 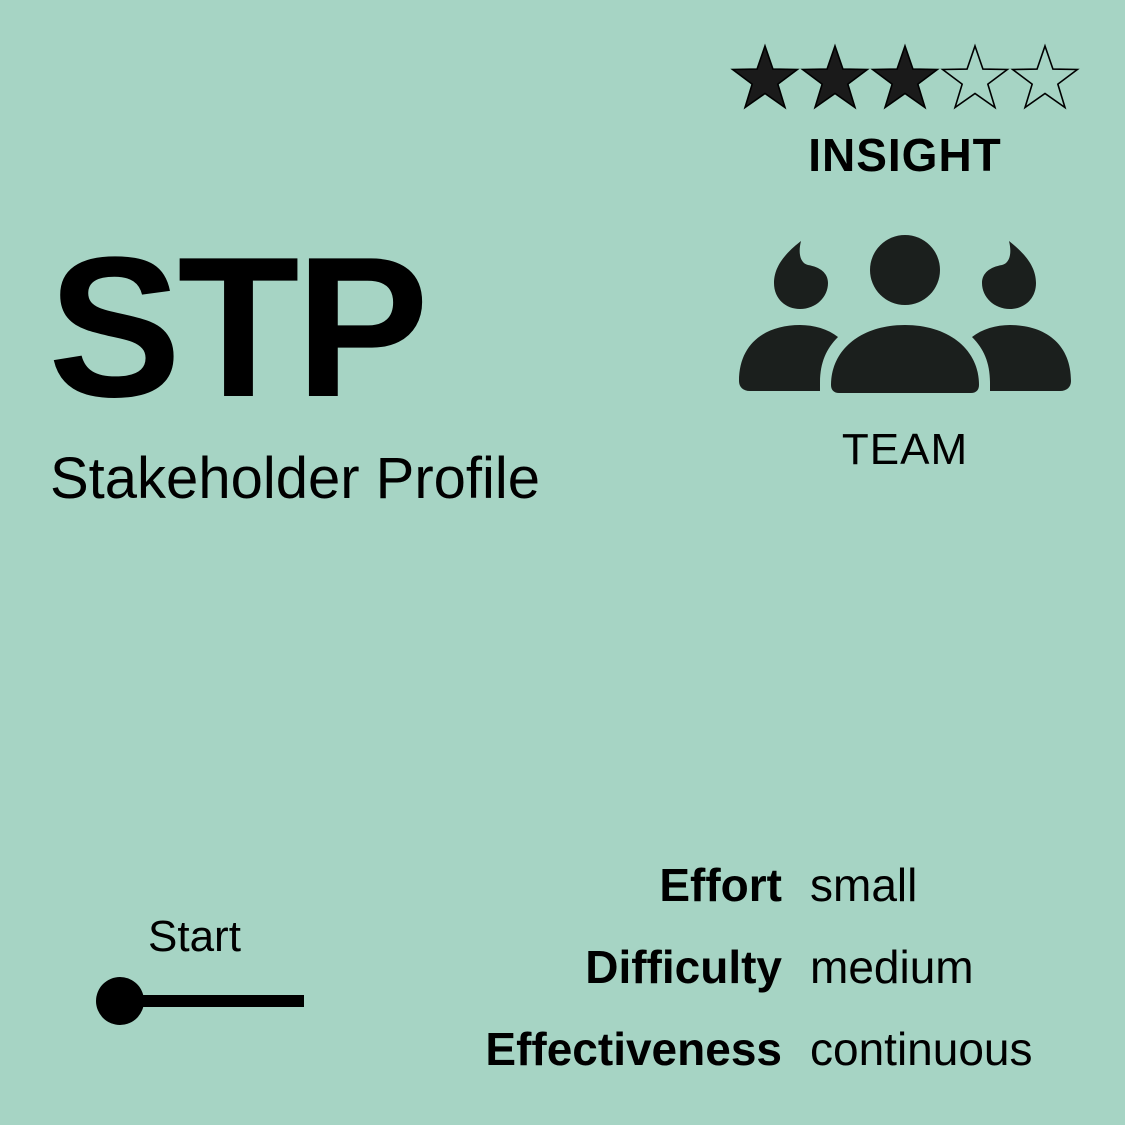 What do you see at coordinates (864, 885) in the screenshot?
I see `metric-value: small` at bounding box center [864, 885].